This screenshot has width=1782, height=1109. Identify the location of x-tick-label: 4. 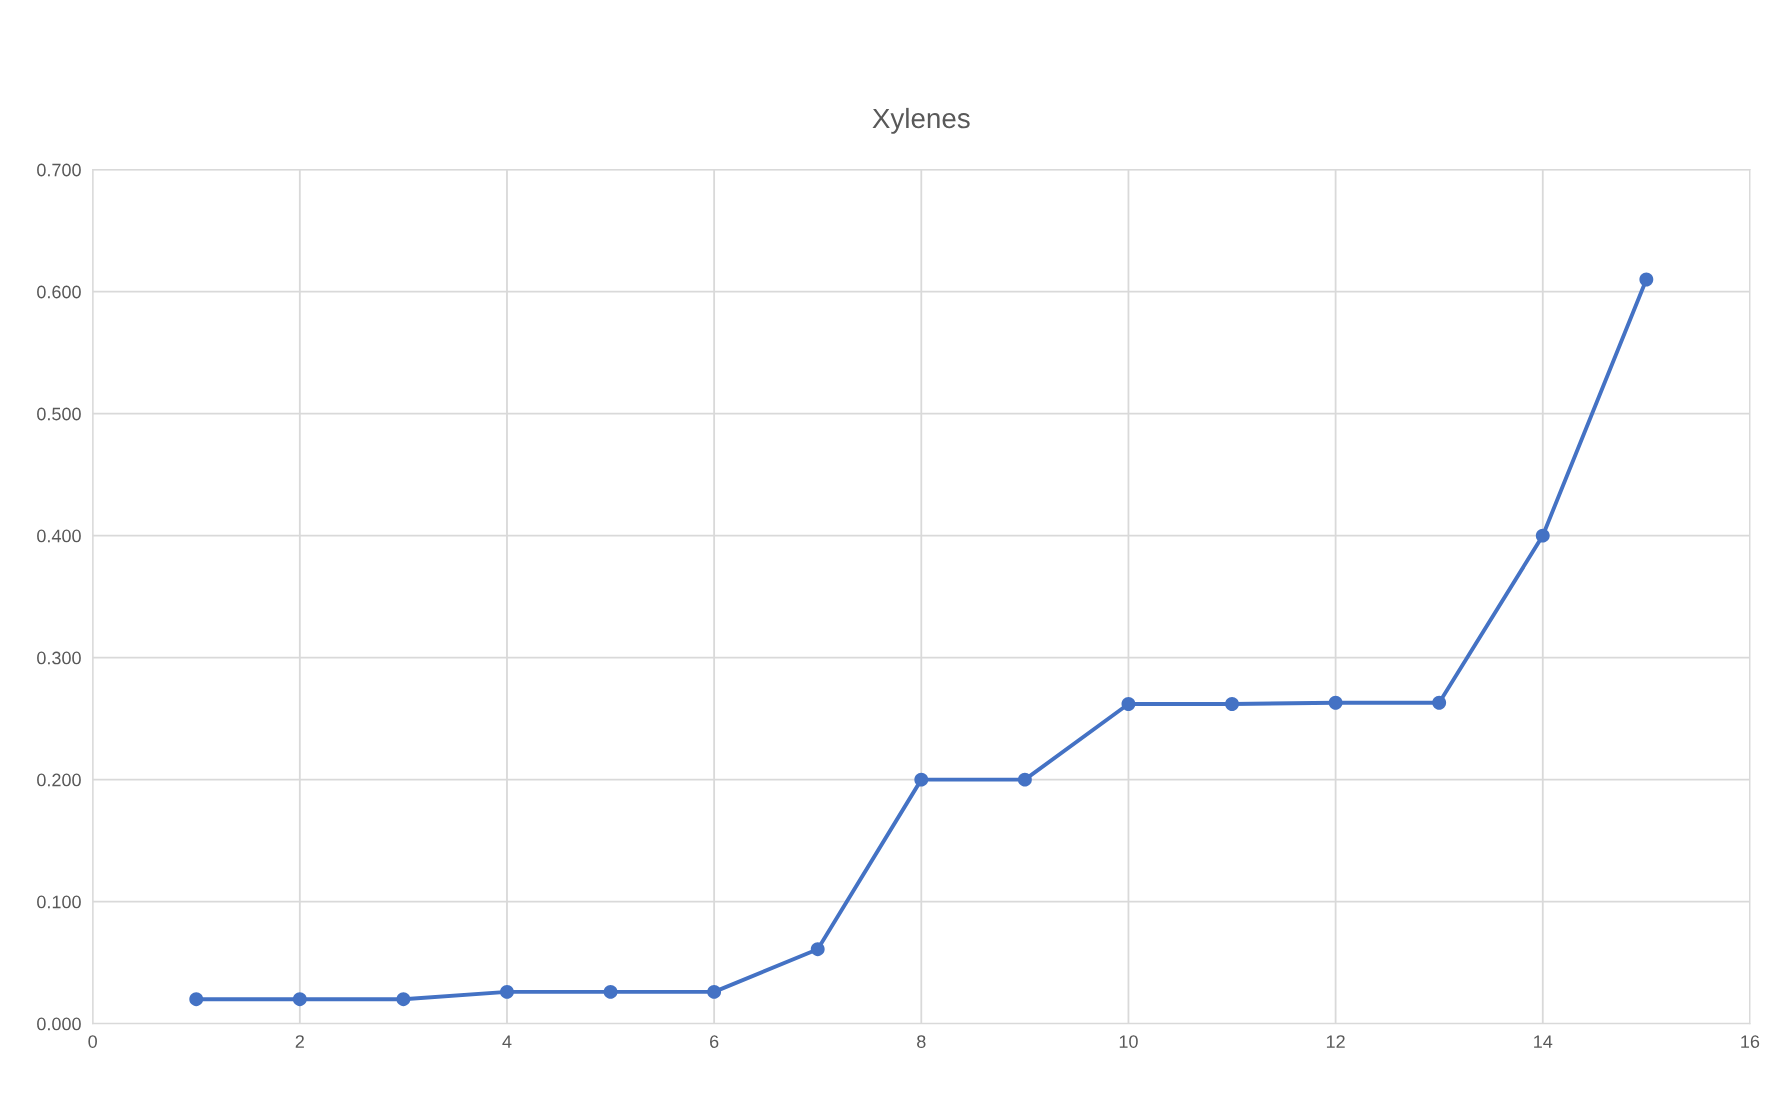
(507, 1041).